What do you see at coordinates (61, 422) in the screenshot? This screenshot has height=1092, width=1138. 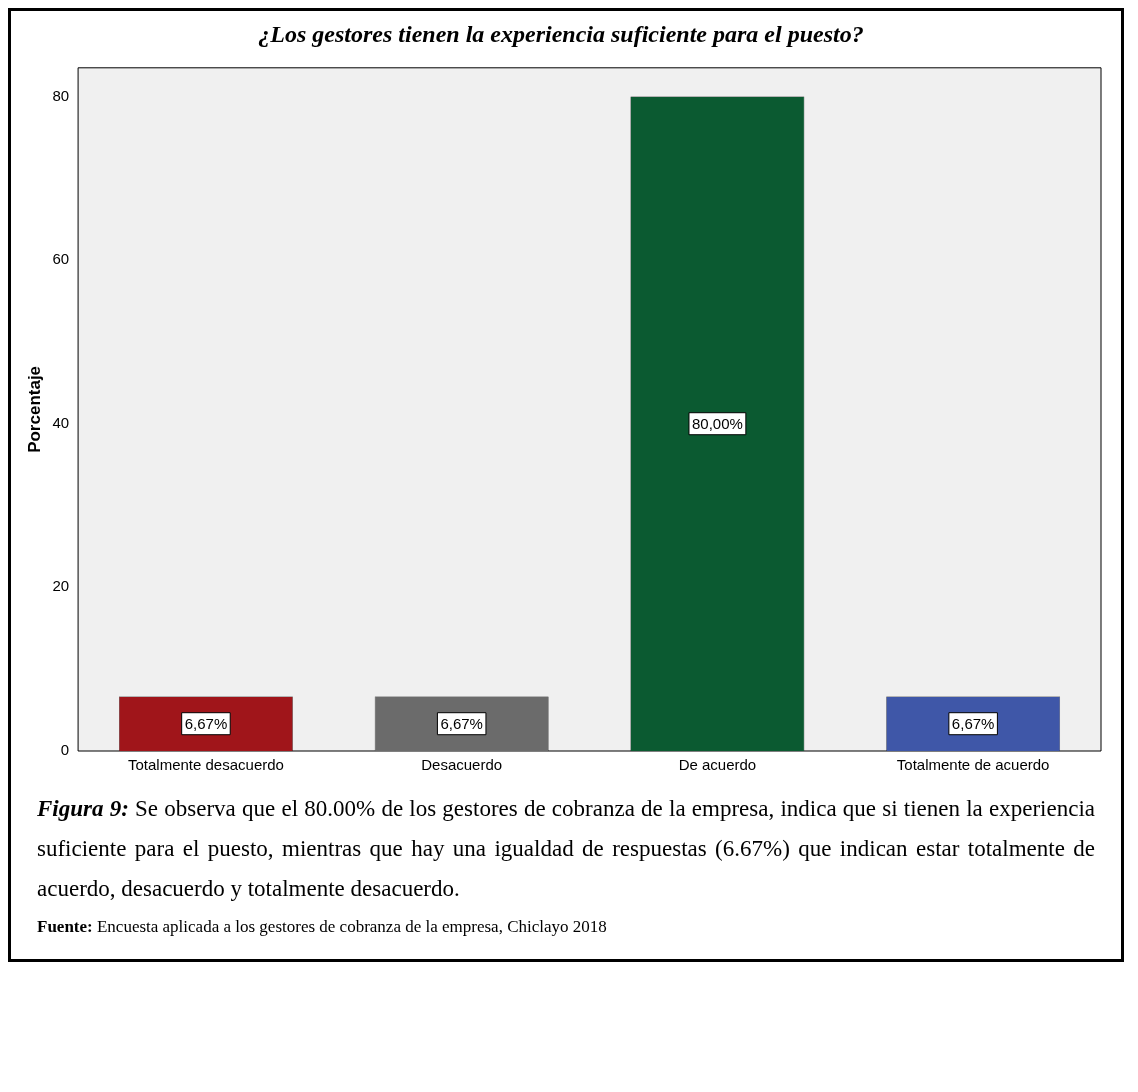 I see `y-tick-label: 40` at bounding box center [61, 422].